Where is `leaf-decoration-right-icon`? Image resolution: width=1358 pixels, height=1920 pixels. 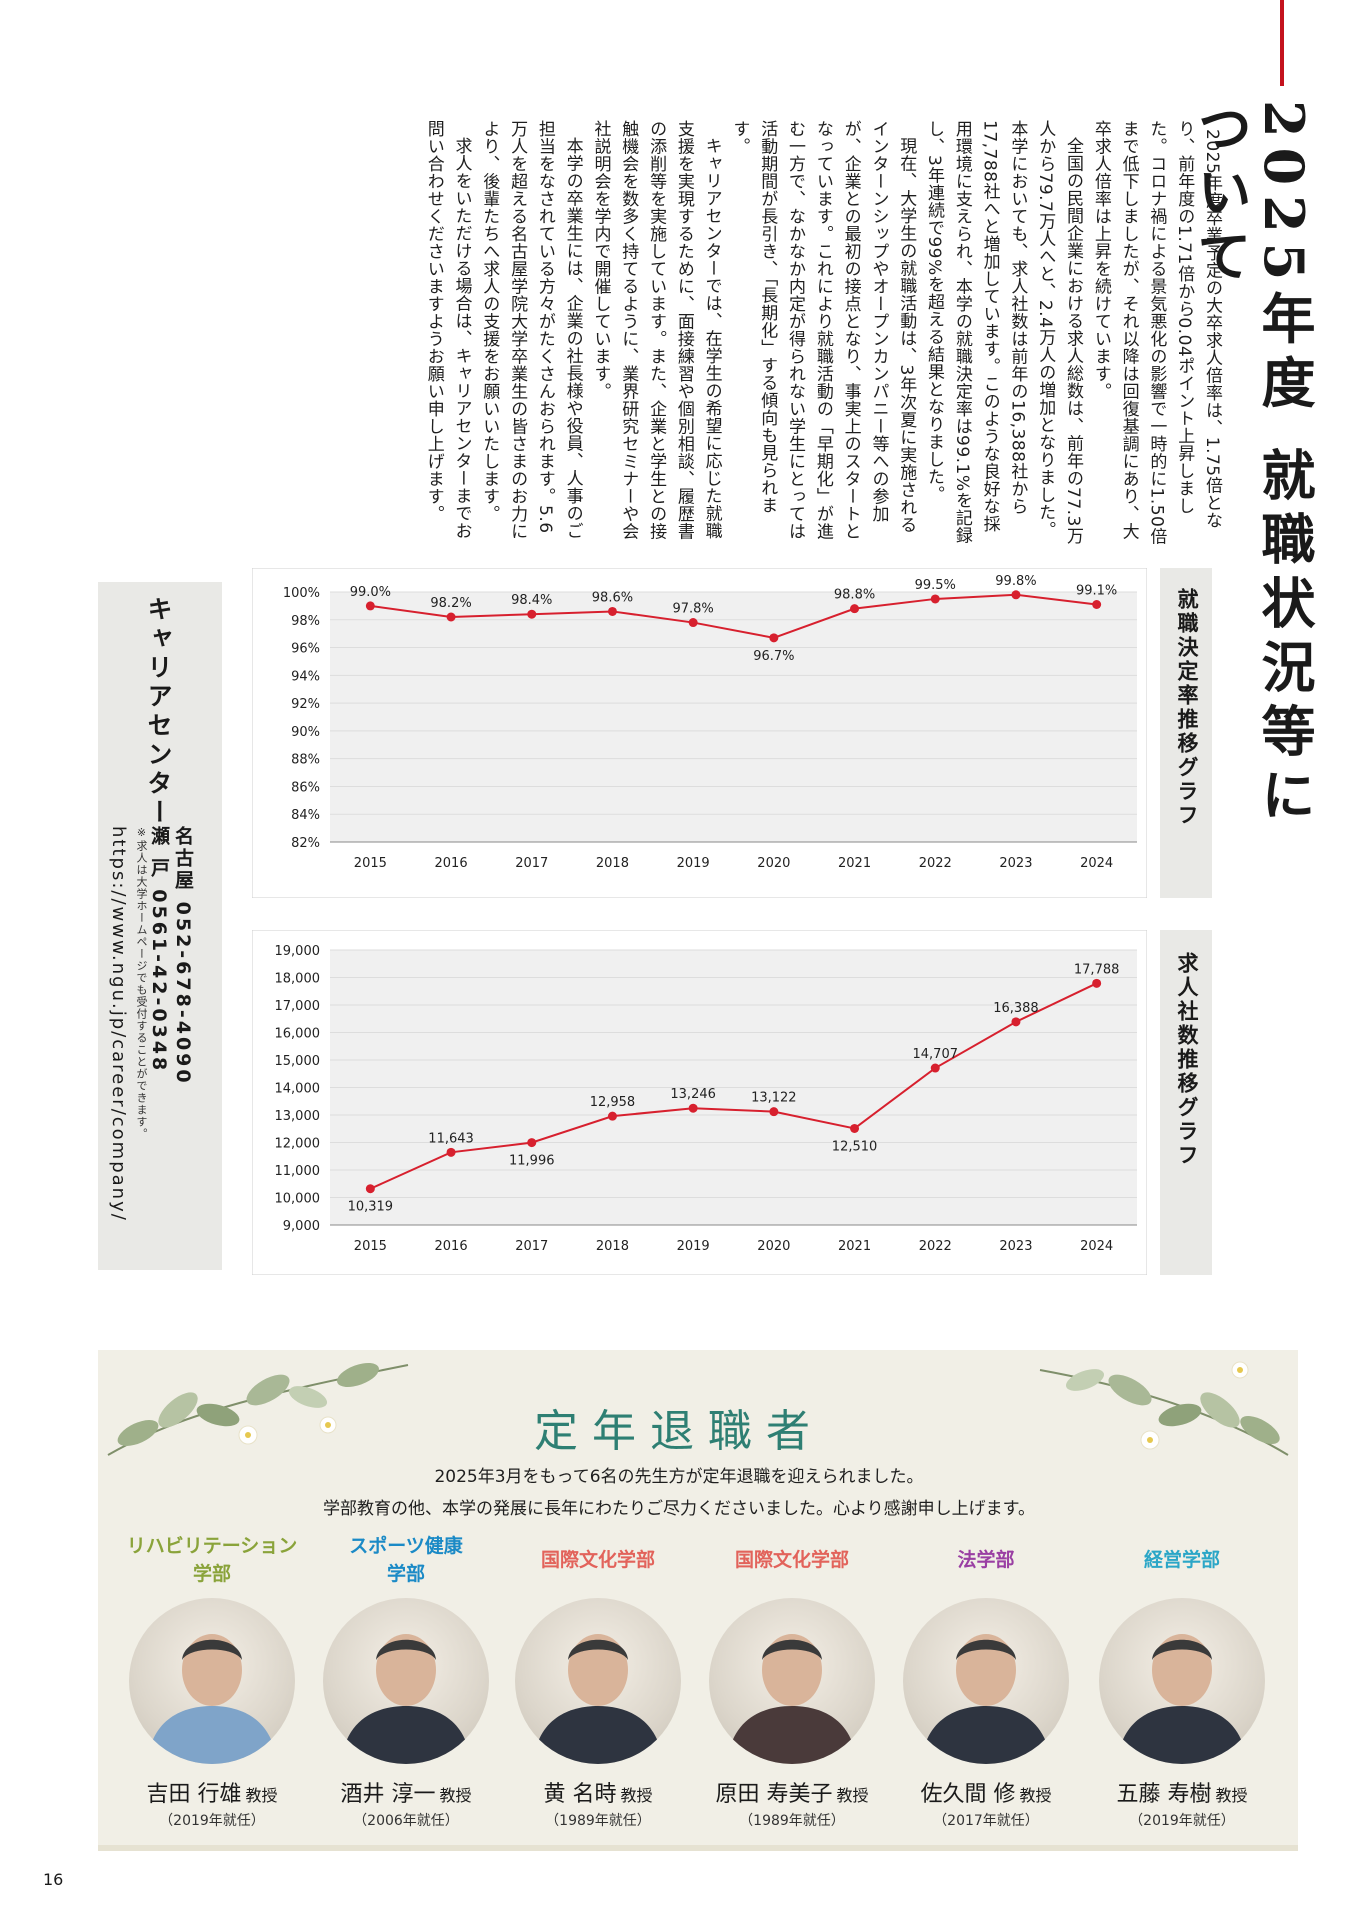 leaf-decoration-right-icon is located at coordinates (1164, 1408).